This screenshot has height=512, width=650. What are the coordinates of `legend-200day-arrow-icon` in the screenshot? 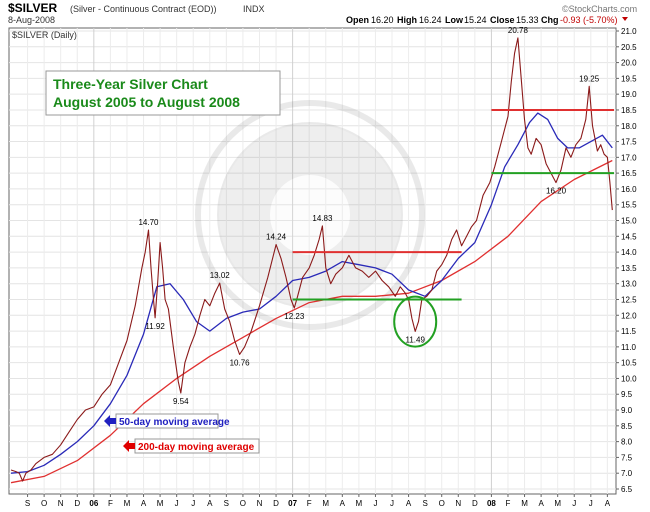 It's located at (129, 446).